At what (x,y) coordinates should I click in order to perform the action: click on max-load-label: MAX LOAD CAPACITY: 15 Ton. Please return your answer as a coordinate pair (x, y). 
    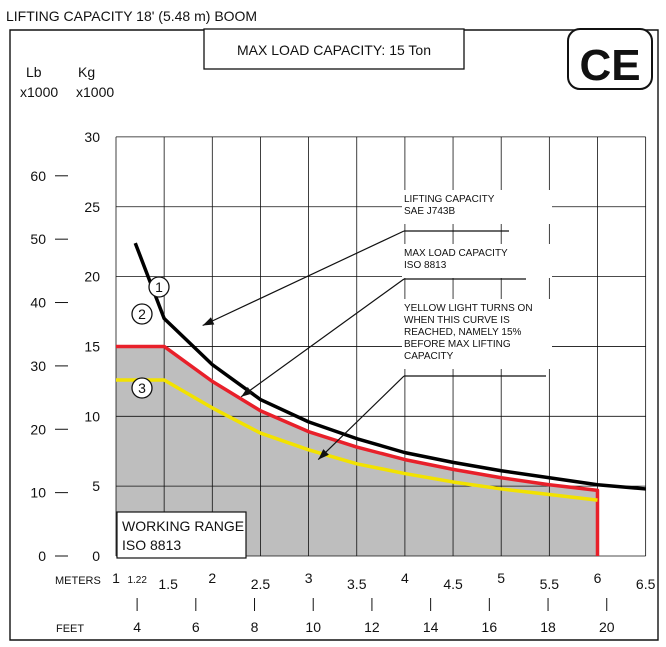
    Looking at the image, I should click on (334, 50).